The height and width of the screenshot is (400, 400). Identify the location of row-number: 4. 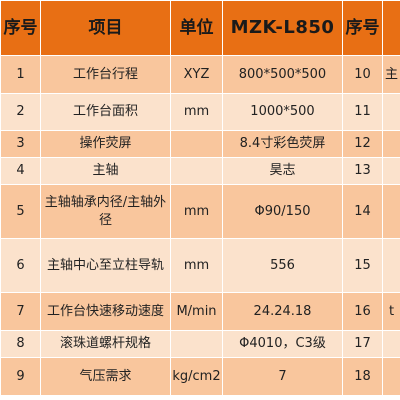
(20, 171).